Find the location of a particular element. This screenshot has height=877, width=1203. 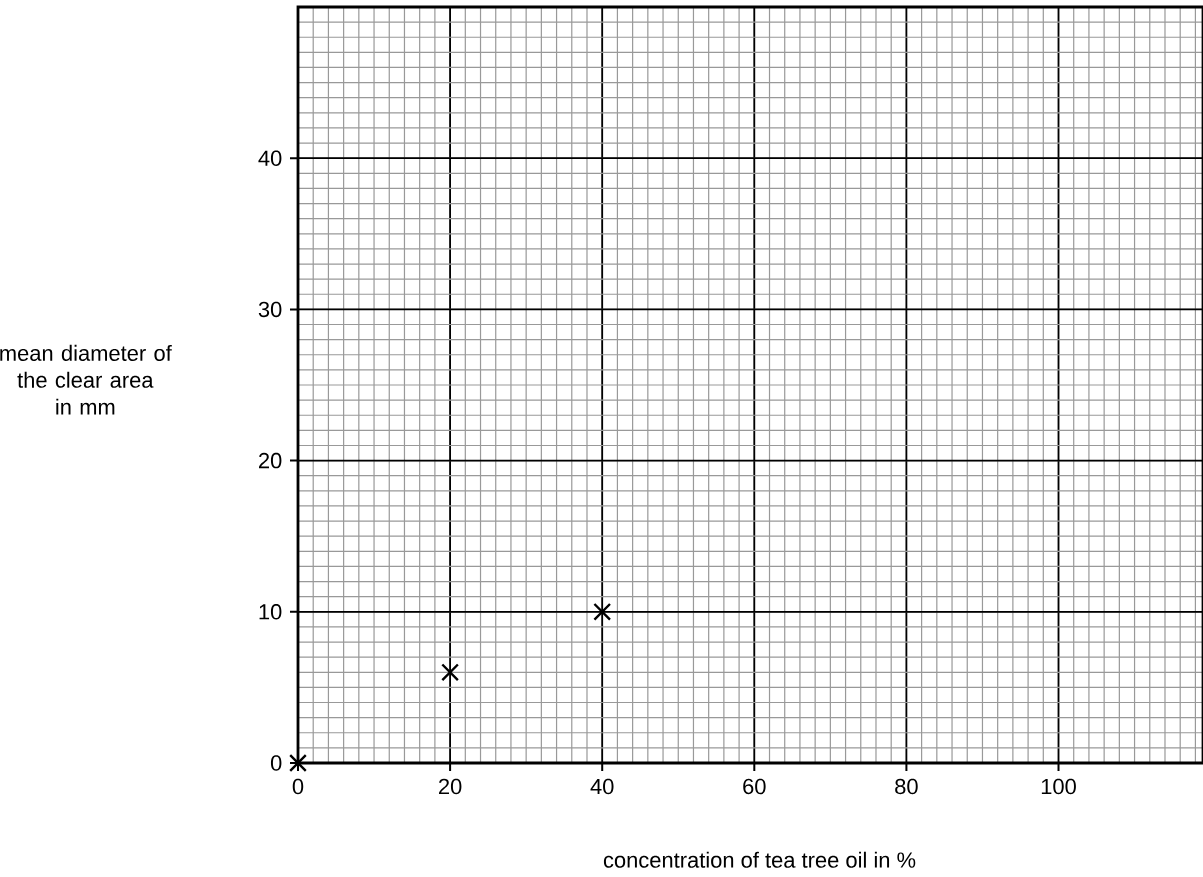

y-tick-label: 20 is located at coordinates (270, 460).